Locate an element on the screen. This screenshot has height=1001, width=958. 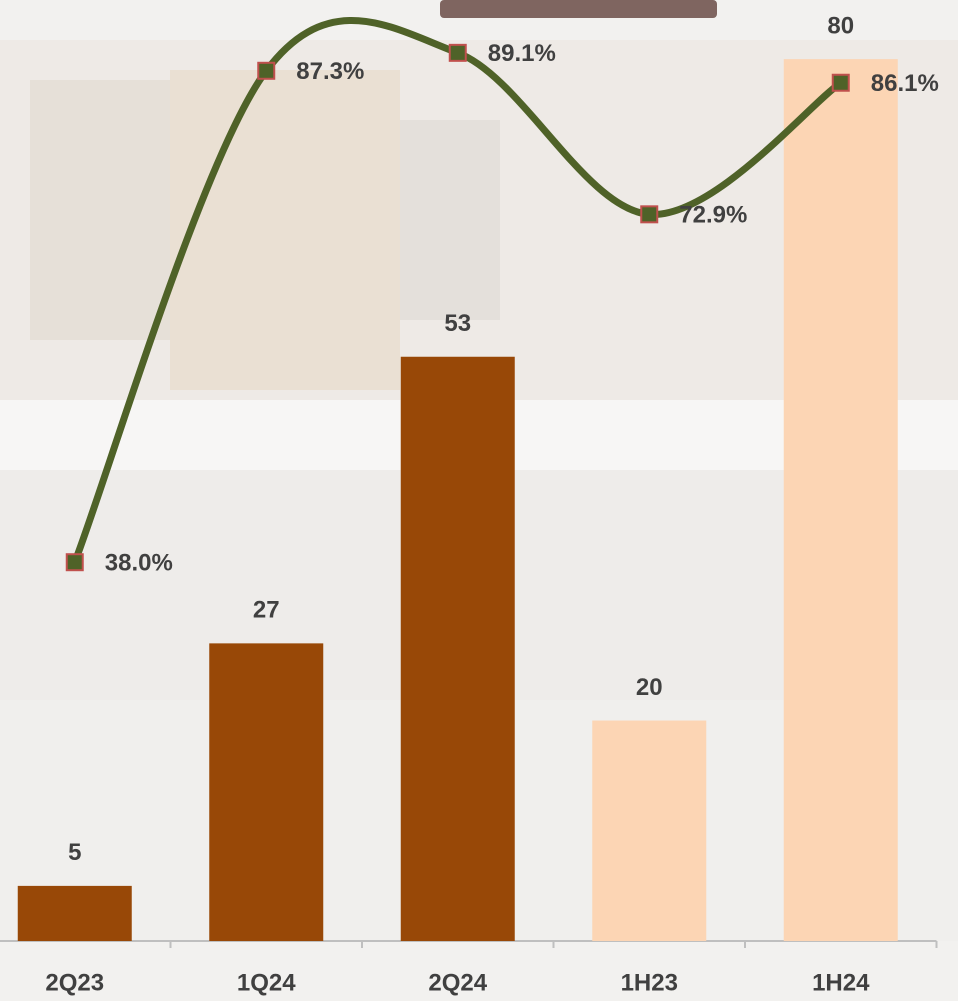
x-tick-label: 2Q24 is located at coordinates (457, 982).